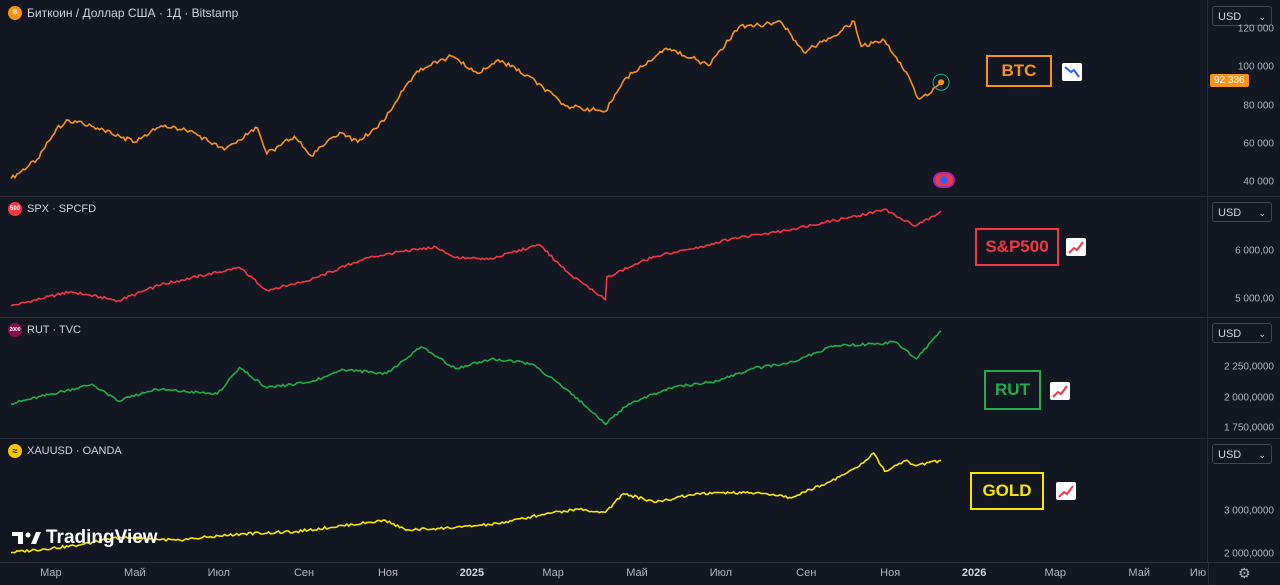  I want to click on spx-legend: 500 SPX · SPCFD, so click(52, 209).